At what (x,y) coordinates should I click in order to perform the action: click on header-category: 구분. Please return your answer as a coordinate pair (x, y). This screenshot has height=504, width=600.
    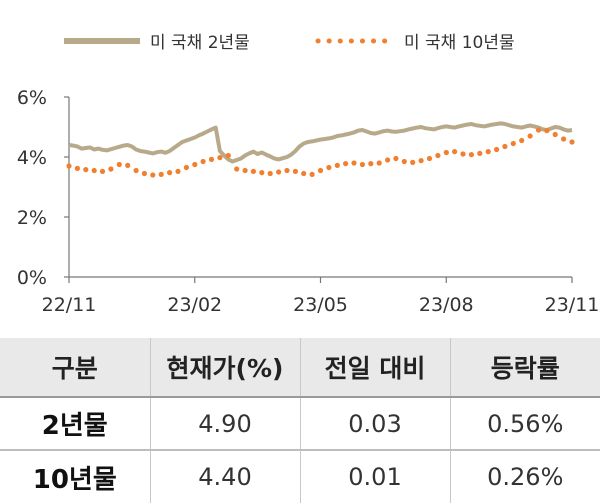
    Looking at the image, I should click on (75, 368).